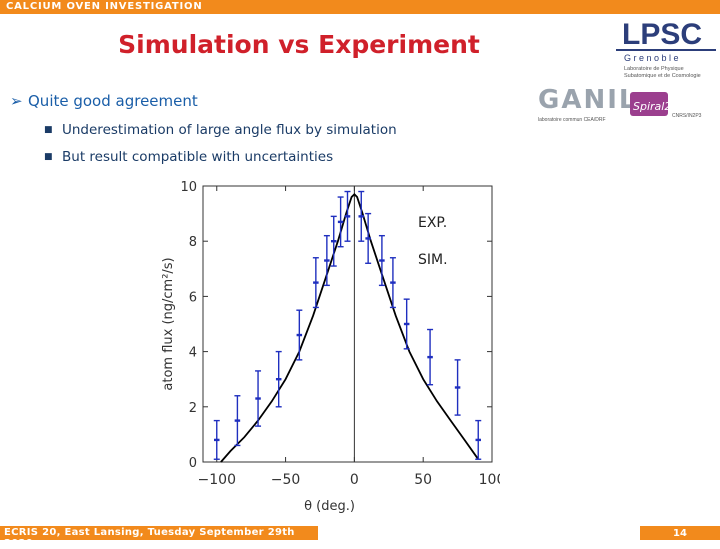 The height and width of the screenshot is (549, 720). Describe the element at coordinates (652, 106) in the screenshot. I see `ganil-logo-sub: Spiral2` at that location.